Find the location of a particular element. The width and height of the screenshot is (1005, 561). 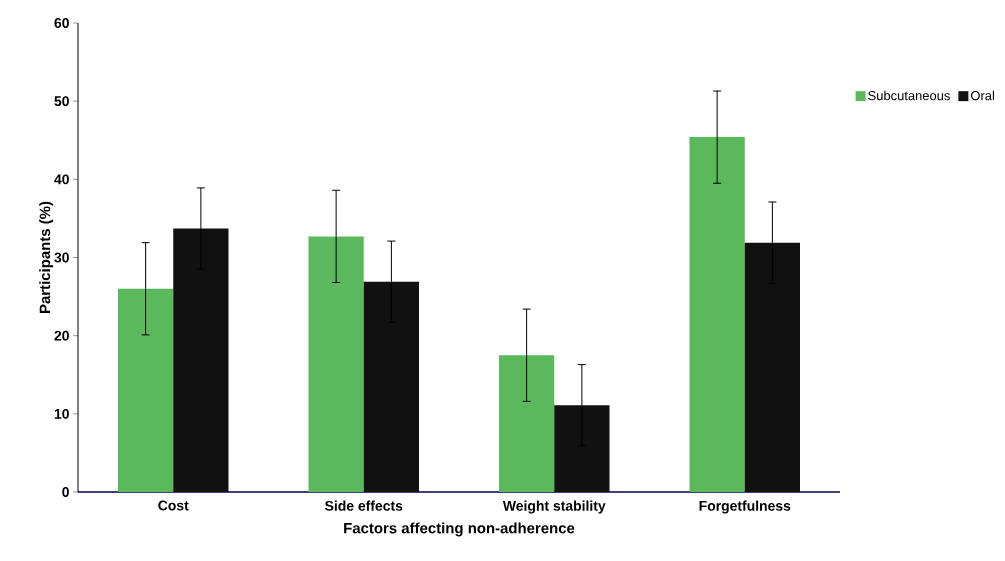

x-tick-label: Weight stability is located at coordinates (554, 507).